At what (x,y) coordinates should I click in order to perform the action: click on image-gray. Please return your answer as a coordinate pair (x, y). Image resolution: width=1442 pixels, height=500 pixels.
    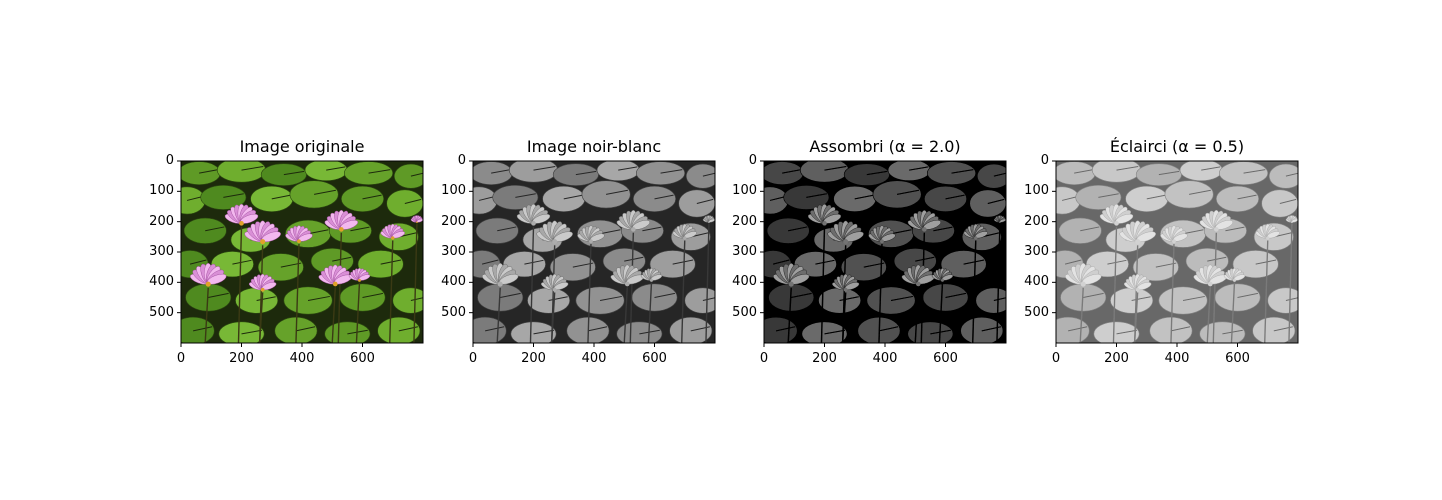
    Looking at the image, I should click on (594, 252).